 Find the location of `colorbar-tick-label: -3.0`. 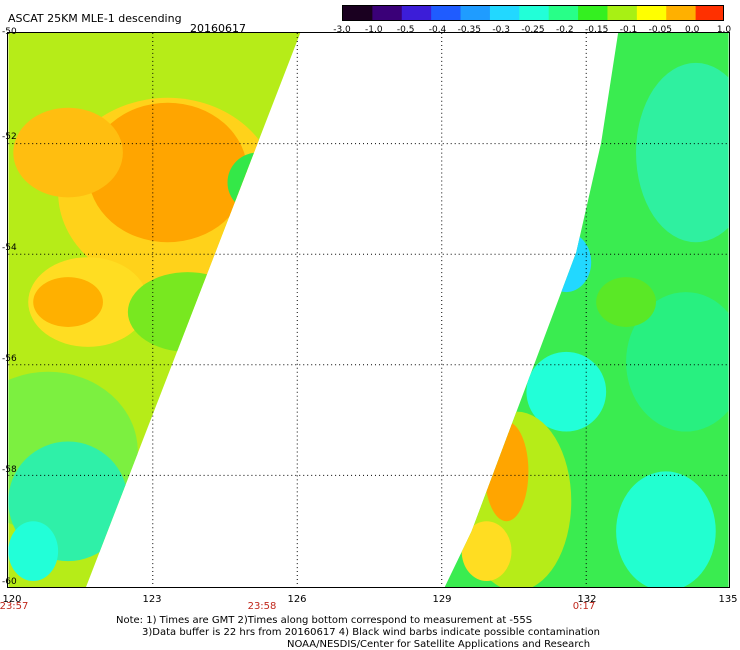

colorbar-tick-label: -3.0 is located at coordinates (342, 30).